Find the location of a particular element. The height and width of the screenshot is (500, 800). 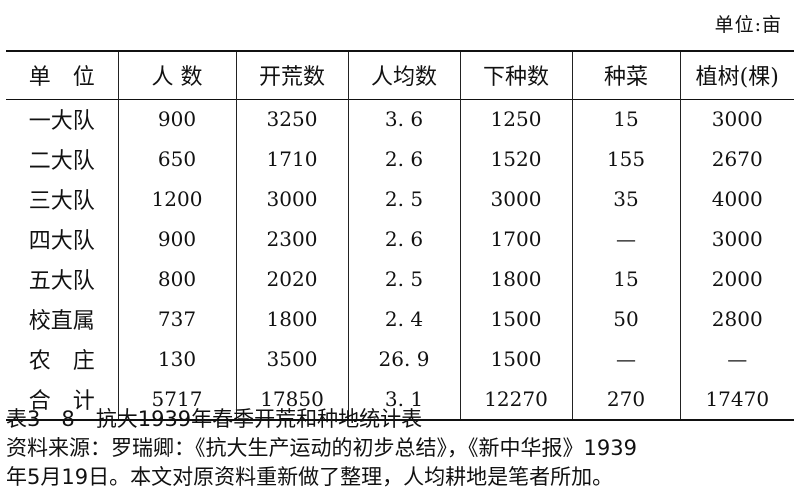

table-row: 二大队 650 1710 2. 6 1520 155 2670 is located at coordinates (400, 159).